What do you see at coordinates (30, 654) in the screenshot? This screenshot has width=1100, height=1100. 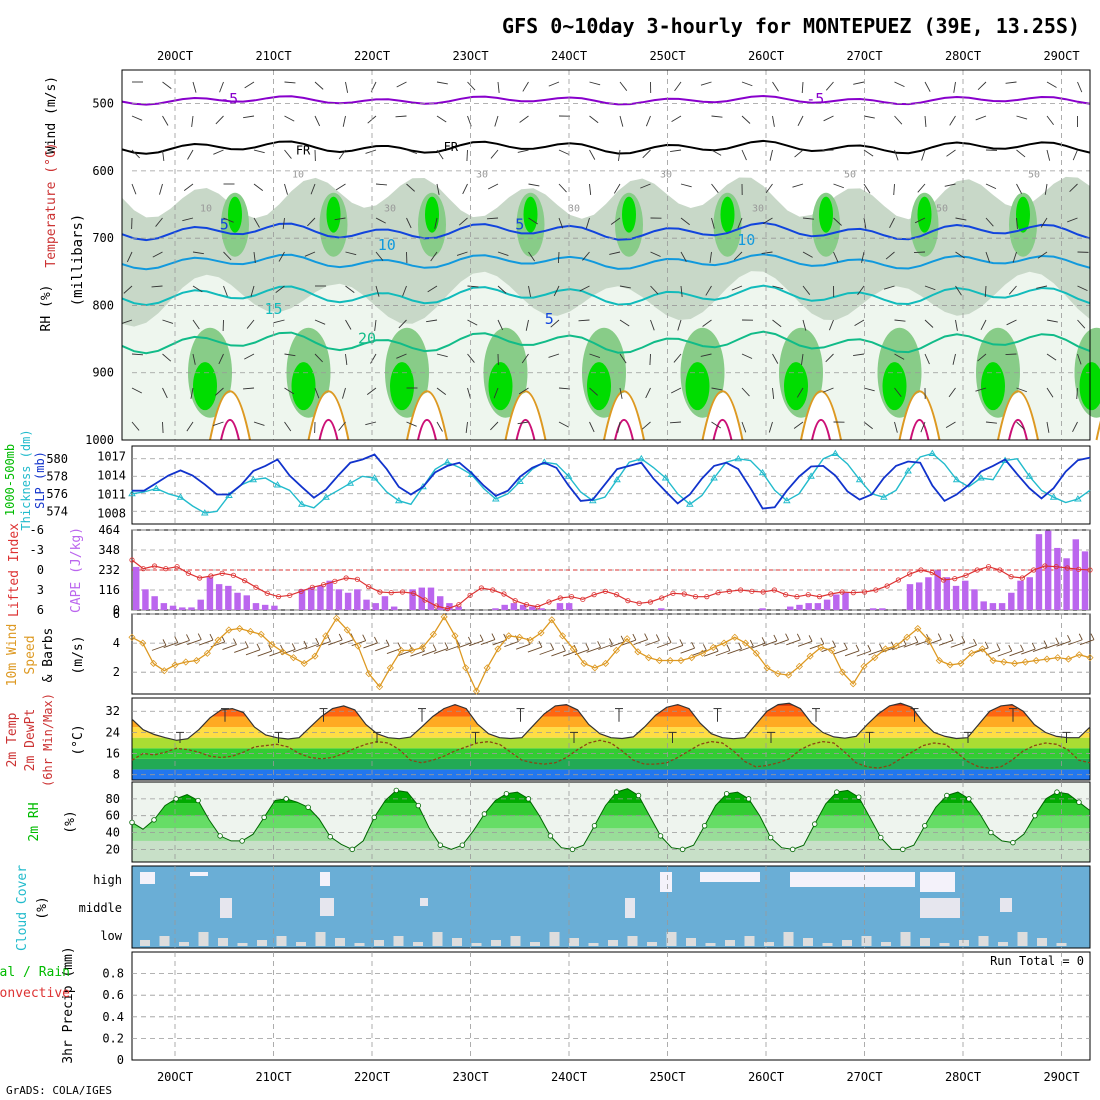 I see `wind10m-axis-label: Speed` at bounding box center [30, 654].